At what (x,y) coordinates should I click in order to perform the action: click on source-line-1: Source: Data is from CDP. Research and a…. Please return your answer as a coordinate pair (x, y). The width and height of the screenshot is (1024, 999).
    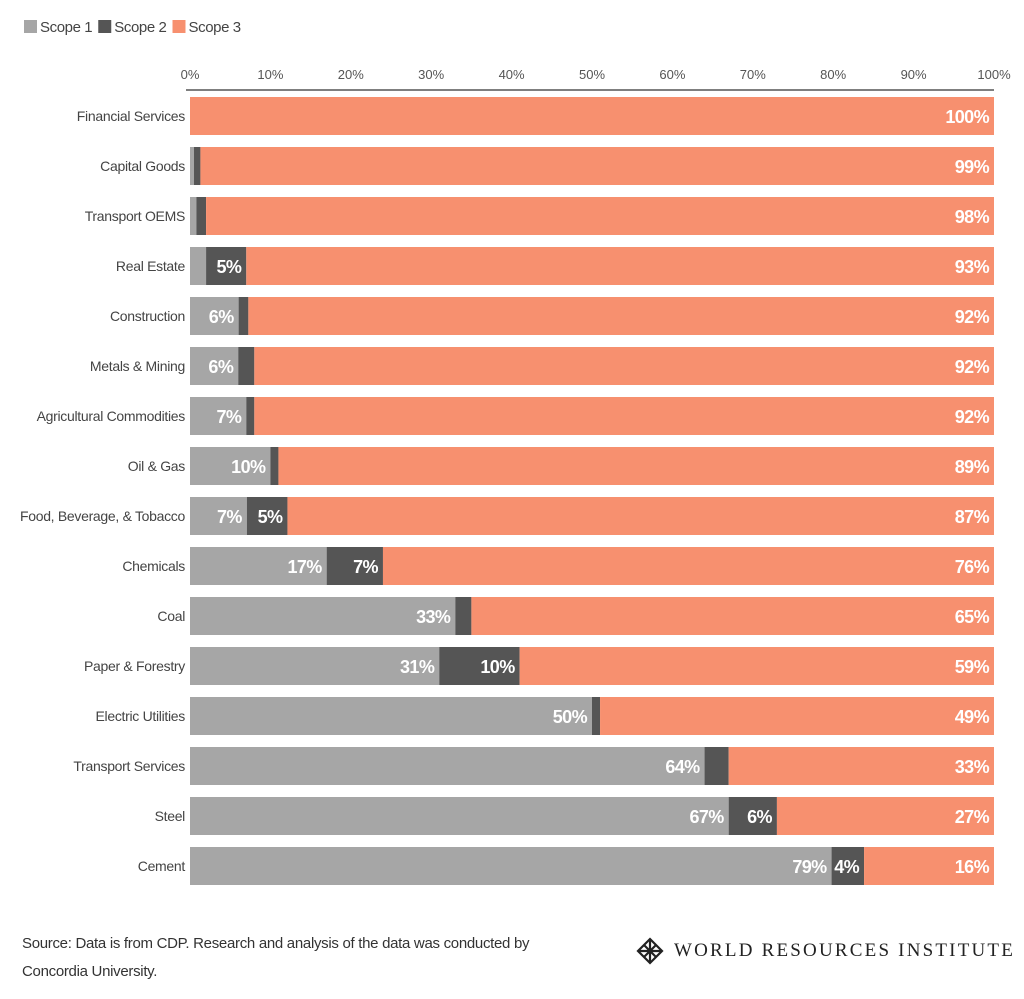
    Looking at the image, I should click on (276, 943).